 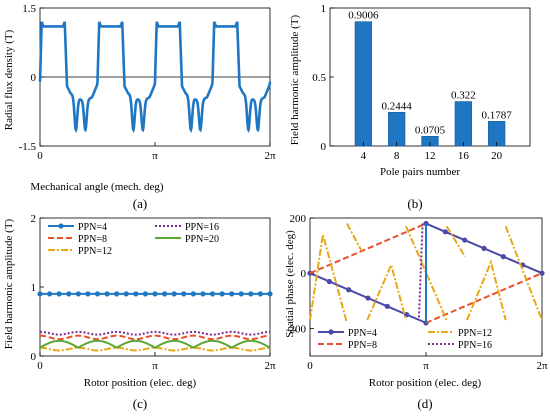 I want to click on panel-d-legend-label: PPN=8, so click(x=362, y=345).